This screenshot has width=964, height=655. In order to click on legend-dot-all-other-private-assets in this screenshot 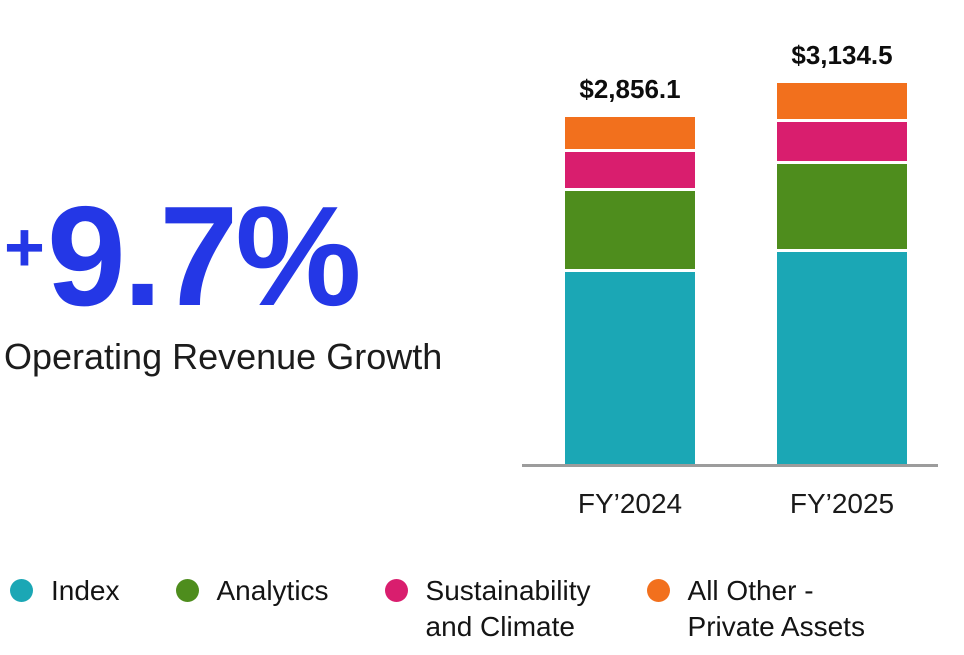, I will do `click(658, 590)`.